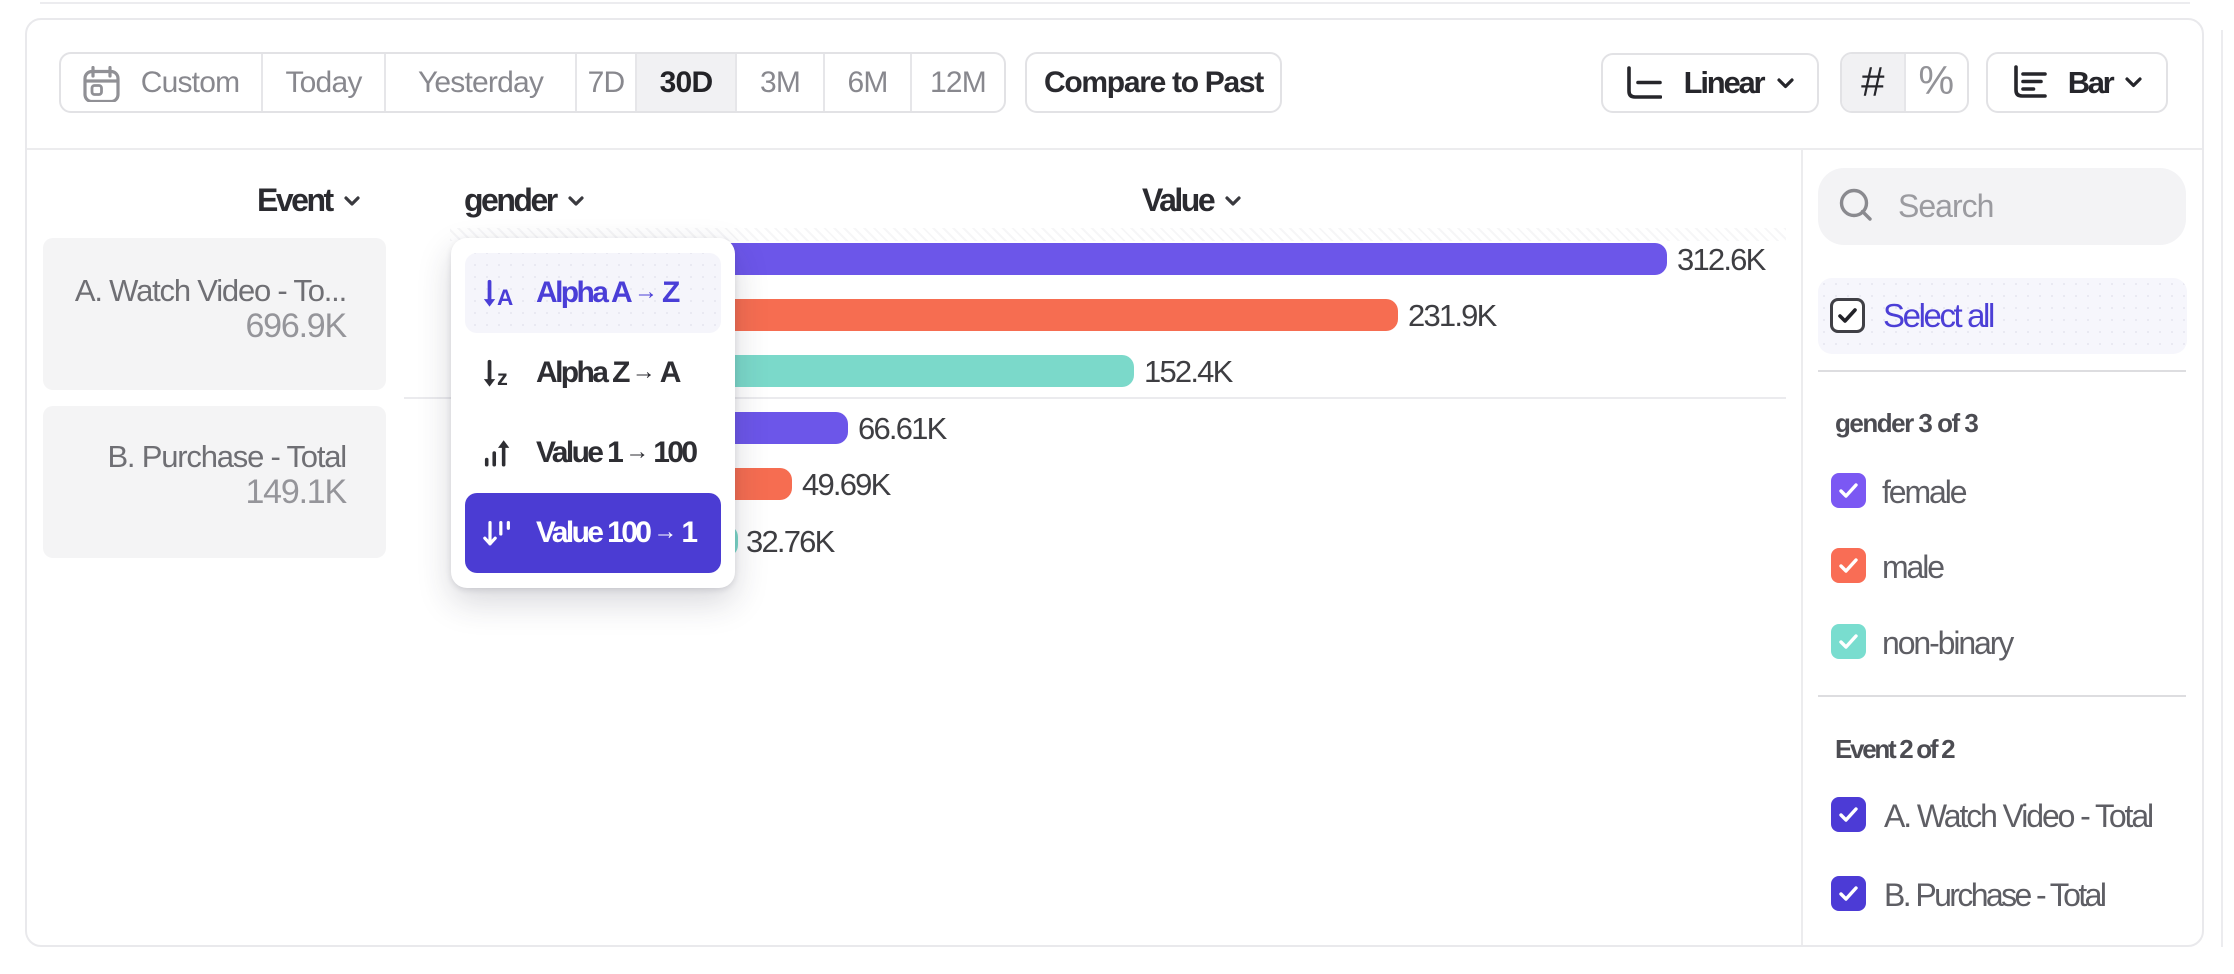  What do you see at coordinates (502, 377) in the screenshot?
I see `svg-text: z` at bounding box center [502, 377].